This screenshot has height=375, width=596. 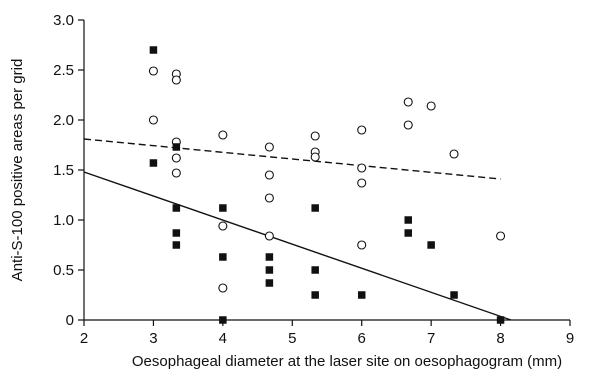 I want to click on y-tick-label: 1.0, so click(x=63, y=220).